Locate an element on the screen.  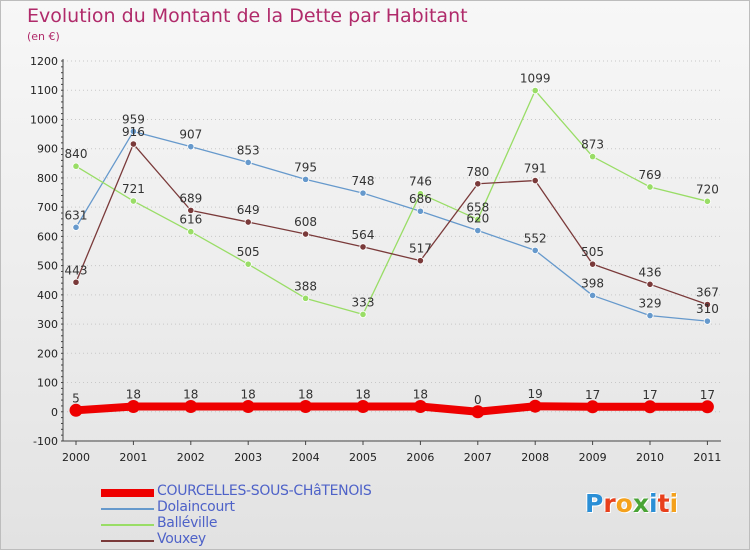
y-tick-label: 0 is located at coordinates (54, 412).